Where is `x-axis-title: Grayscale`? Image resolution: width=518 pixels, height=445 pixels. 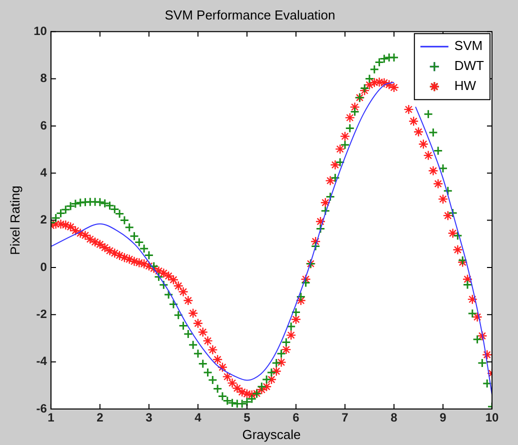
x-axis-title: Grayscale is located at coordinates (271, 434).